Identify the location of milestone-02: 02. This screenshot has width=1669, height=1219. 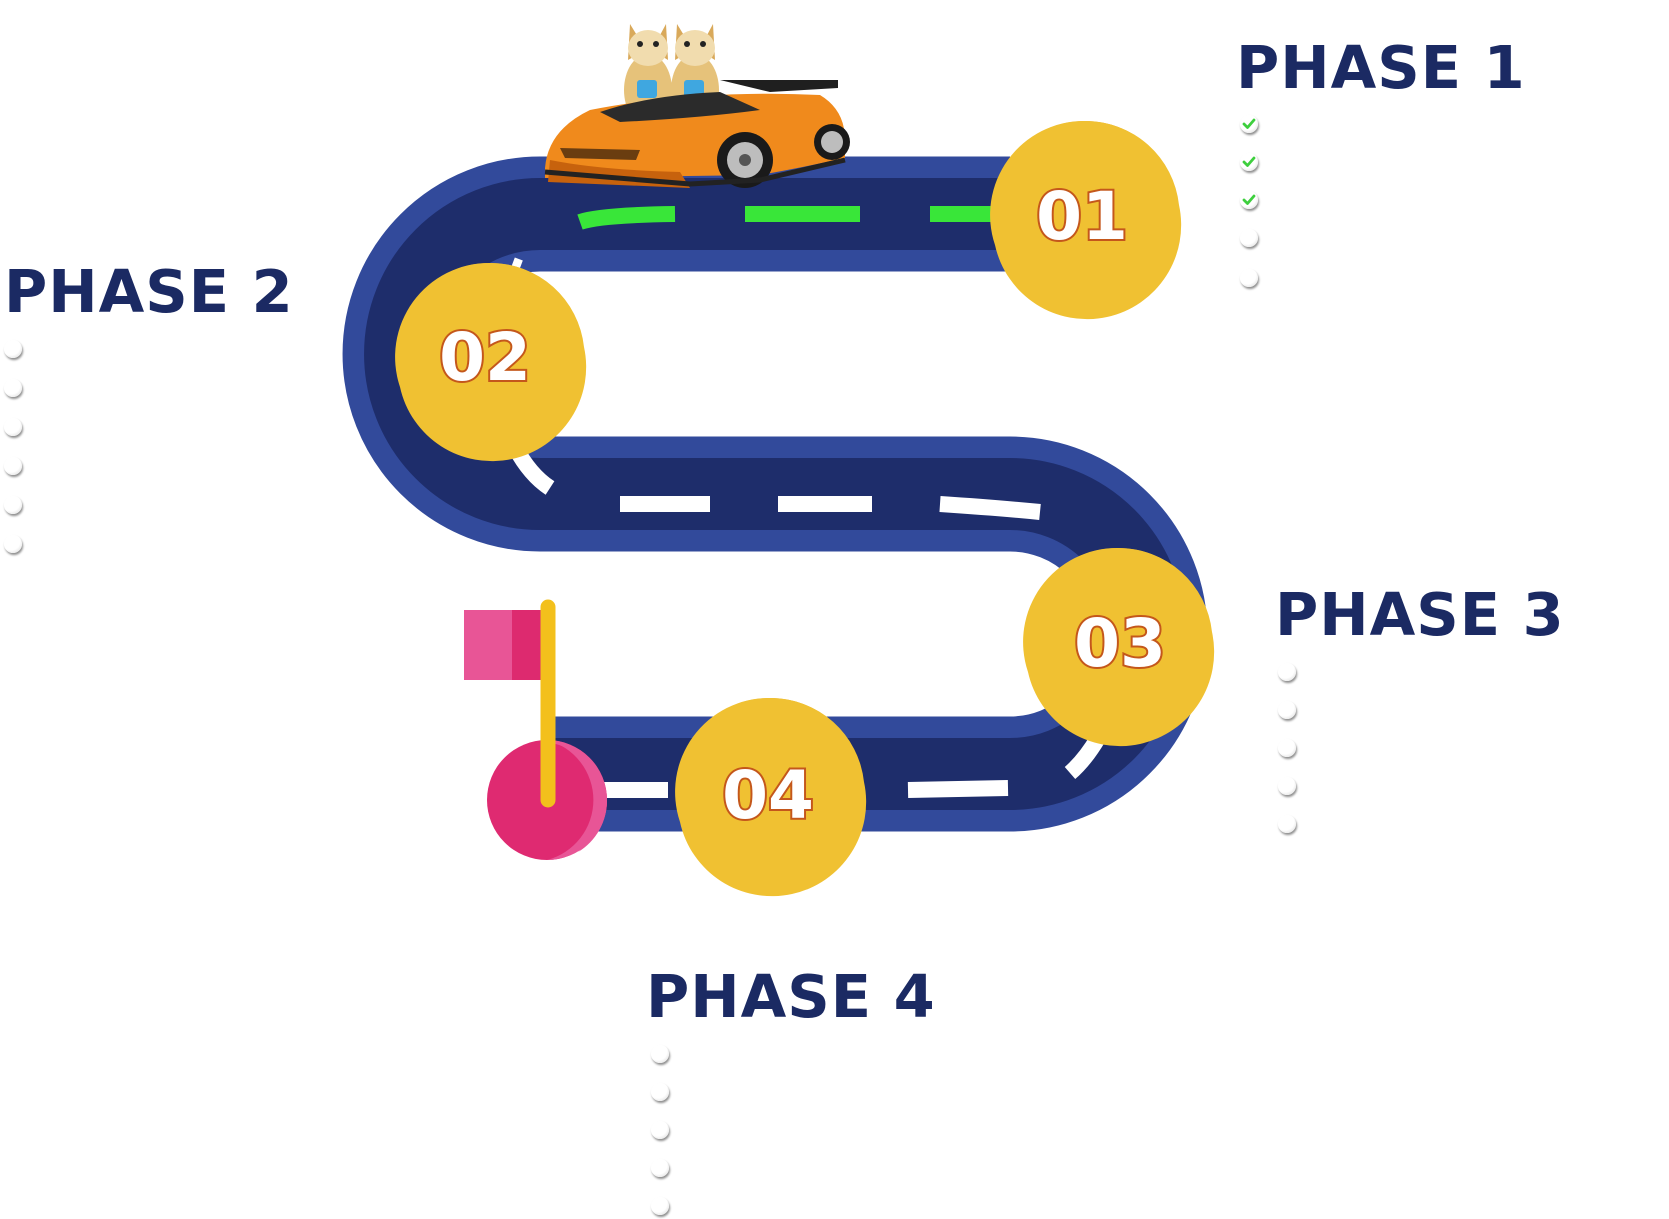
(491, 362).